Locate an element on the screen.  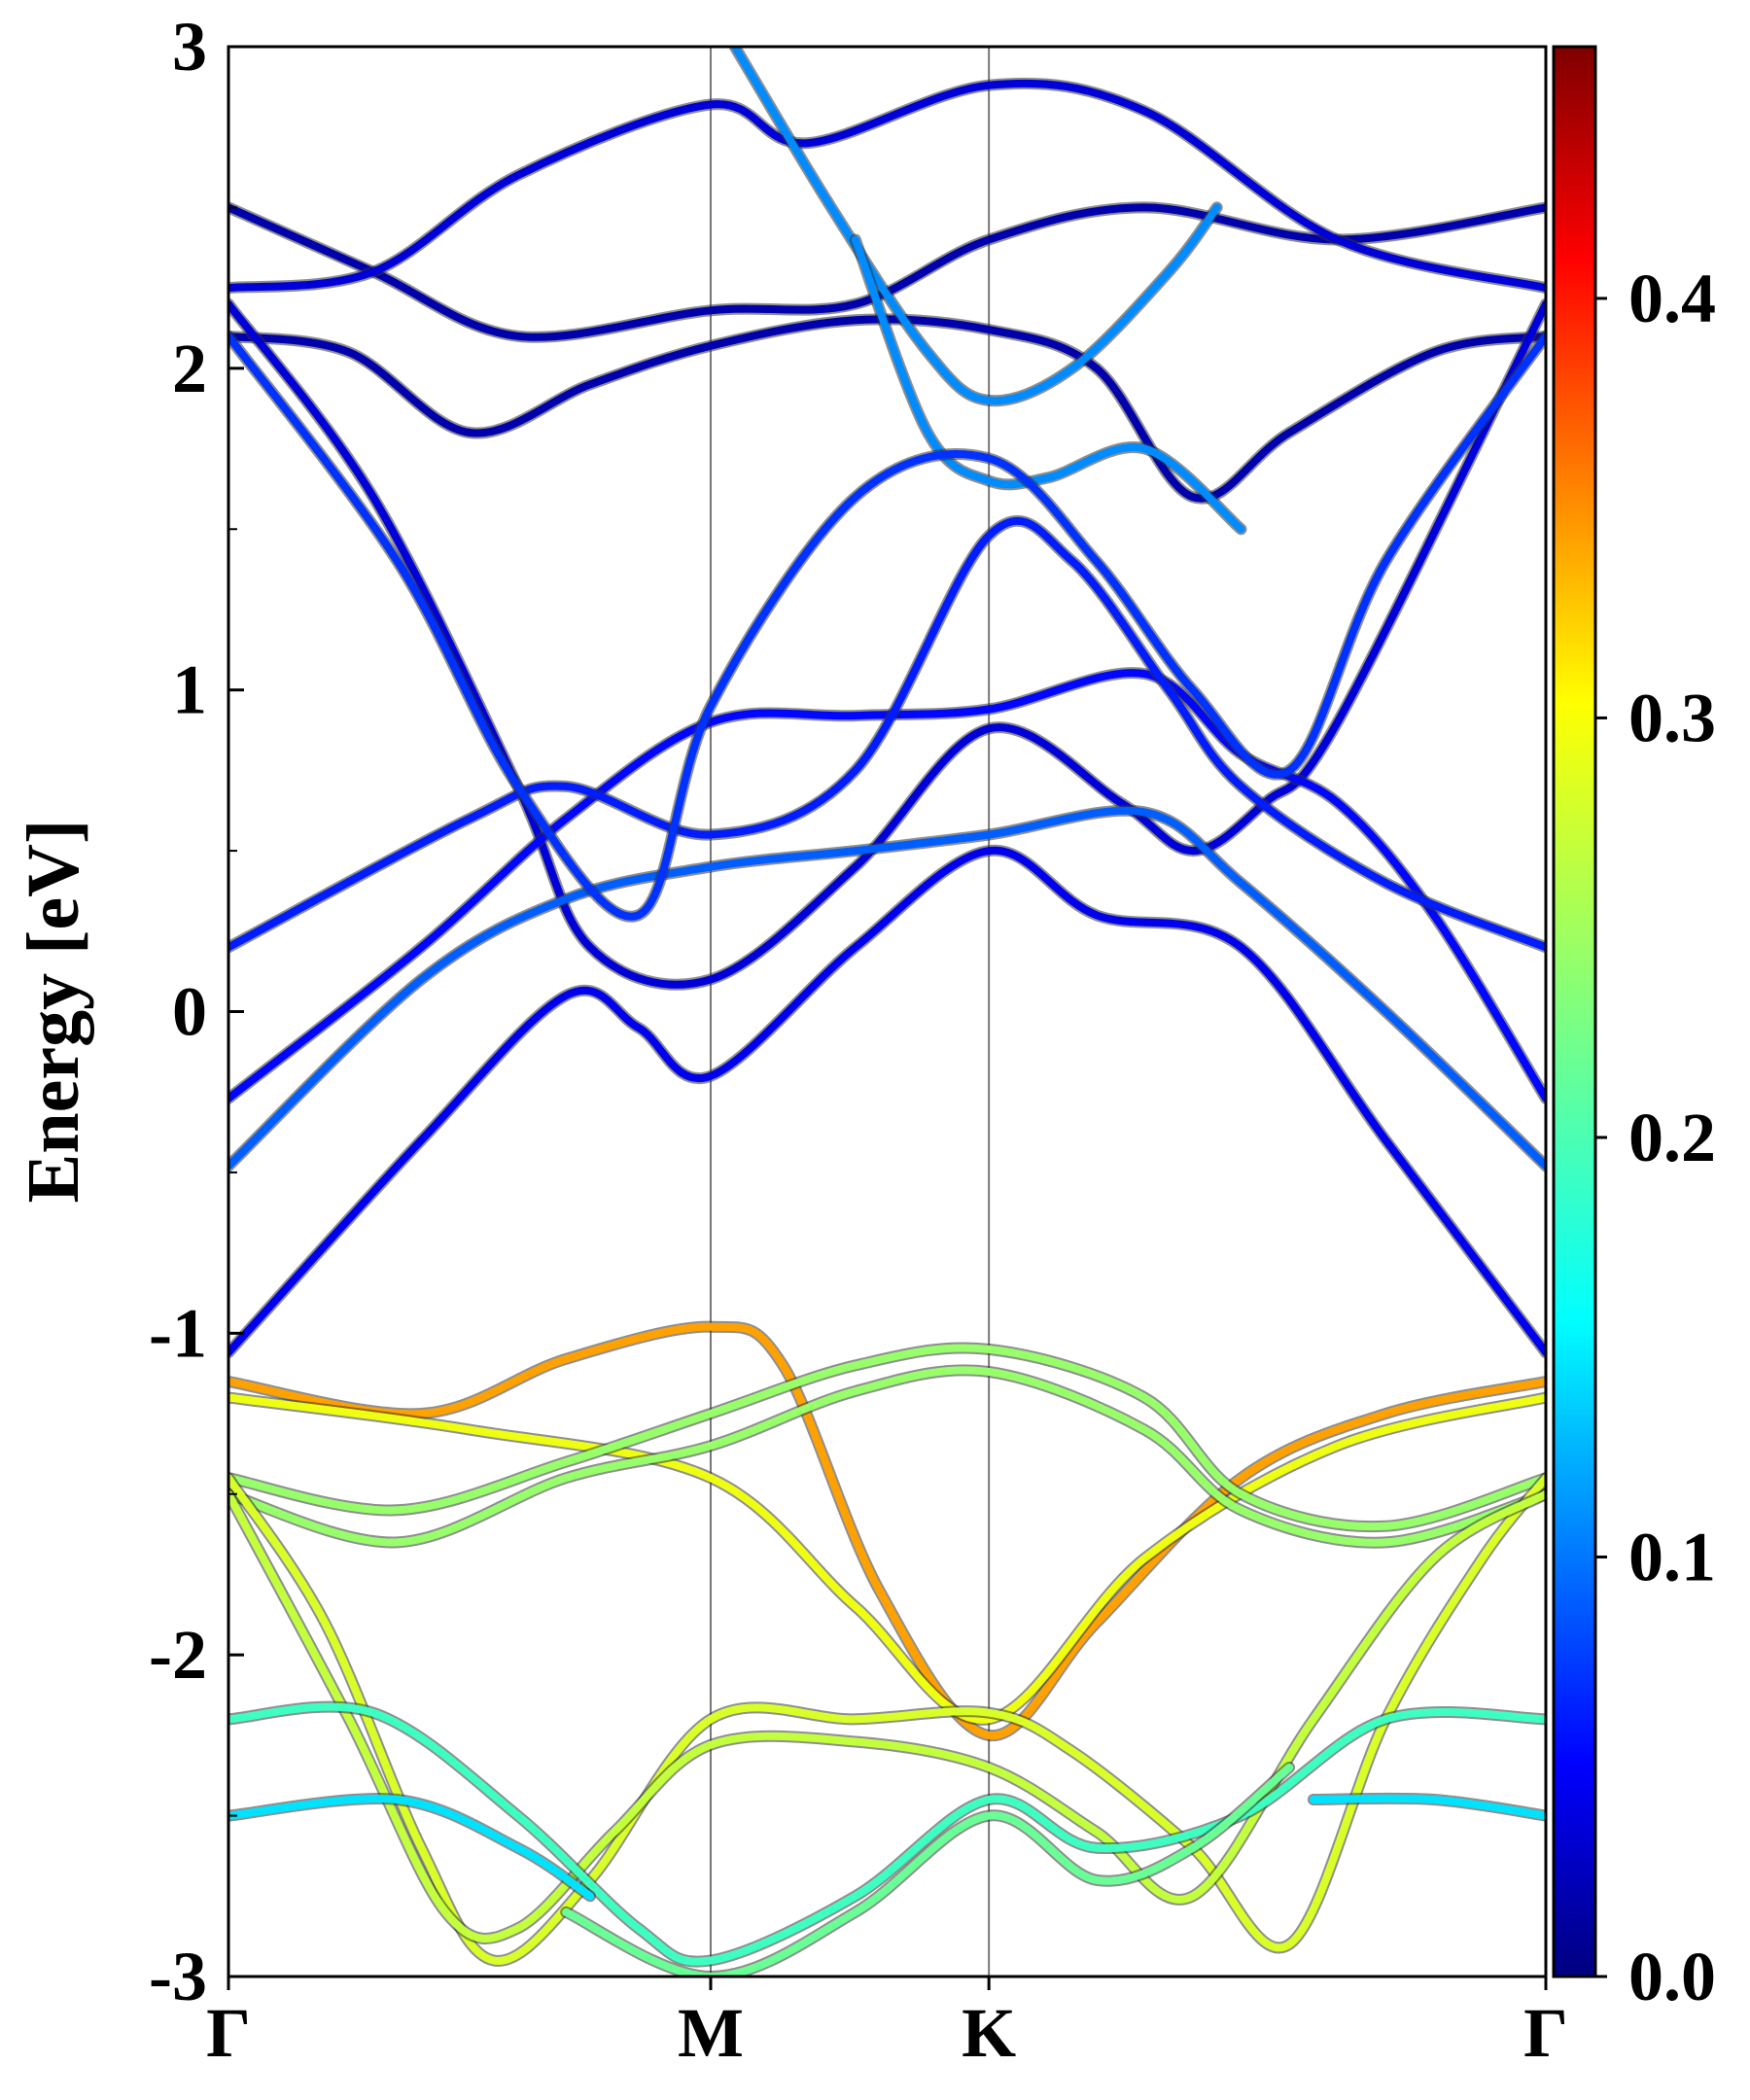
colorbar-tick-label: 0.4 is located at coordinates (1672, 298).